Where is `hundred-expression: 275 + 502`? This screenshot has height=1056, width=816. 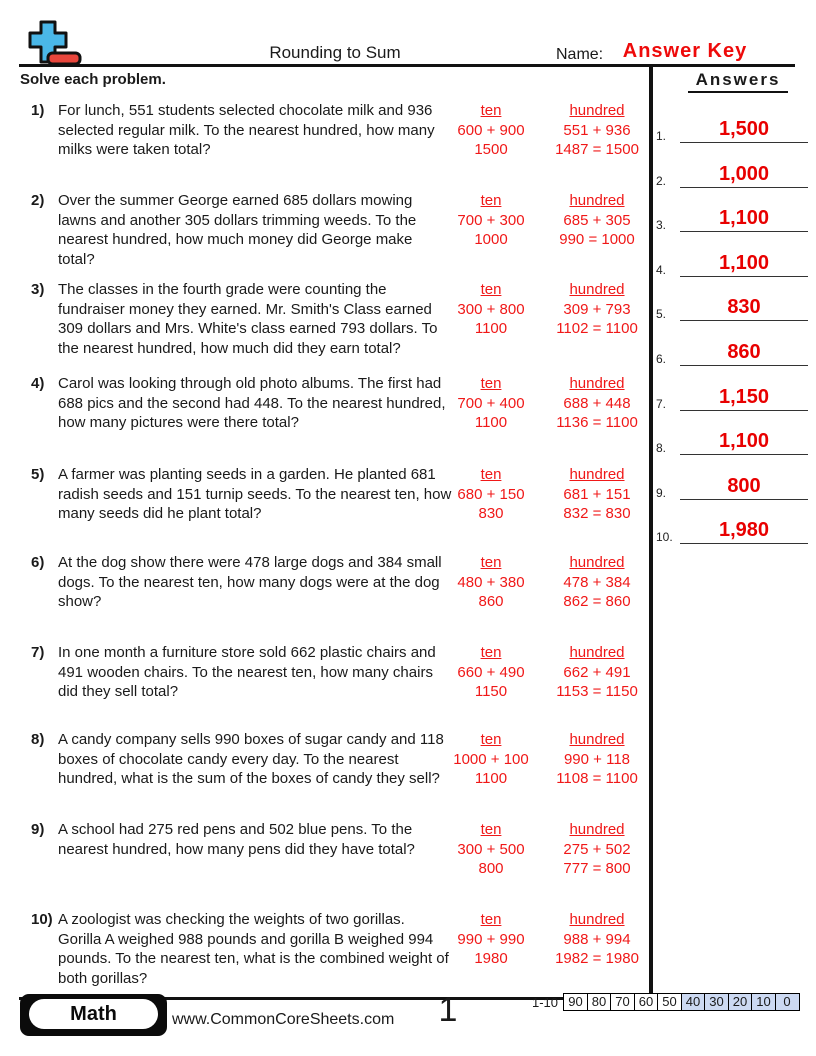 hundred-expression: 275 + 502 is located at coordinates (597, 849).